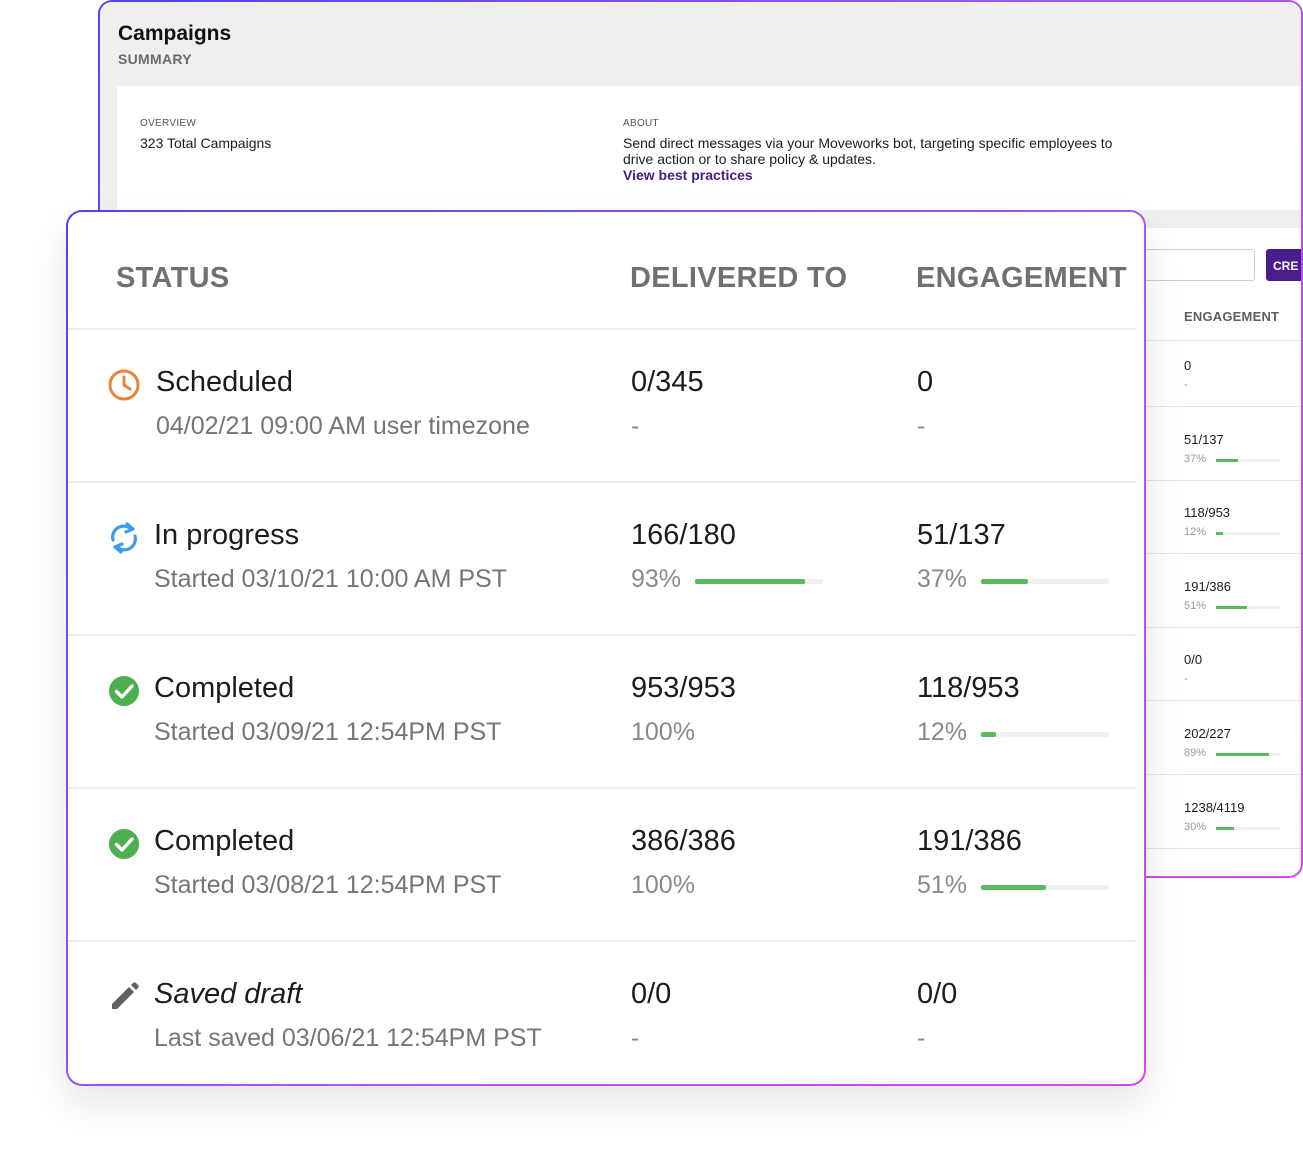 The height and width of the screenshot is (1160, 1303). I want to click on overview-label: OVERVIEW, so click(168, 123).